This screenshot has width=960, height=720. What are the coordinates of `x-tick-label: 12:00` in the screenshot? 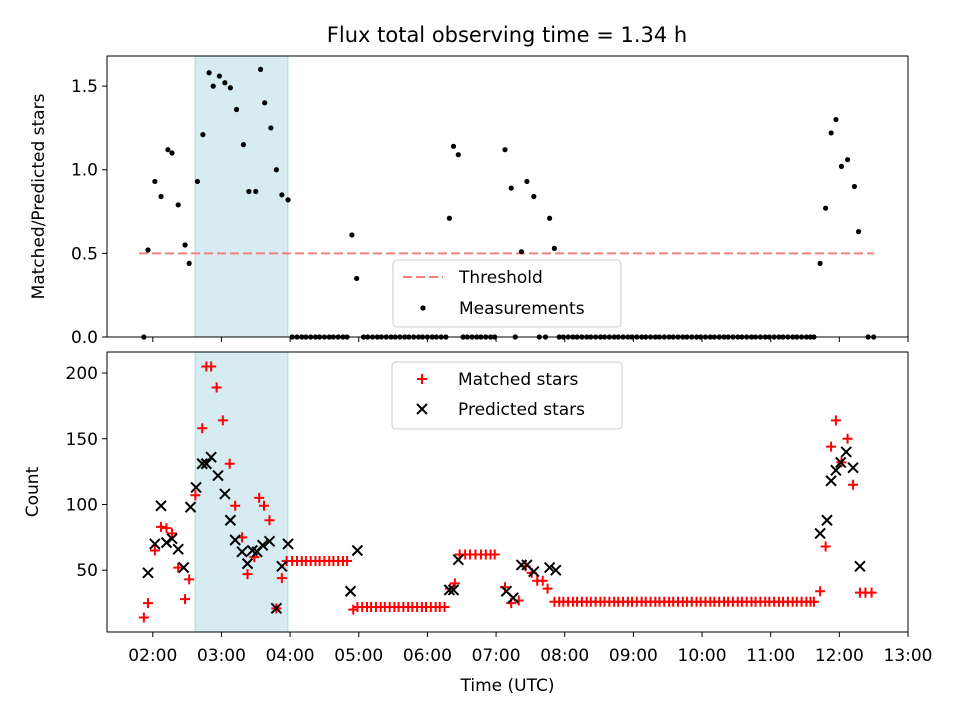 It's located at (839, 656).